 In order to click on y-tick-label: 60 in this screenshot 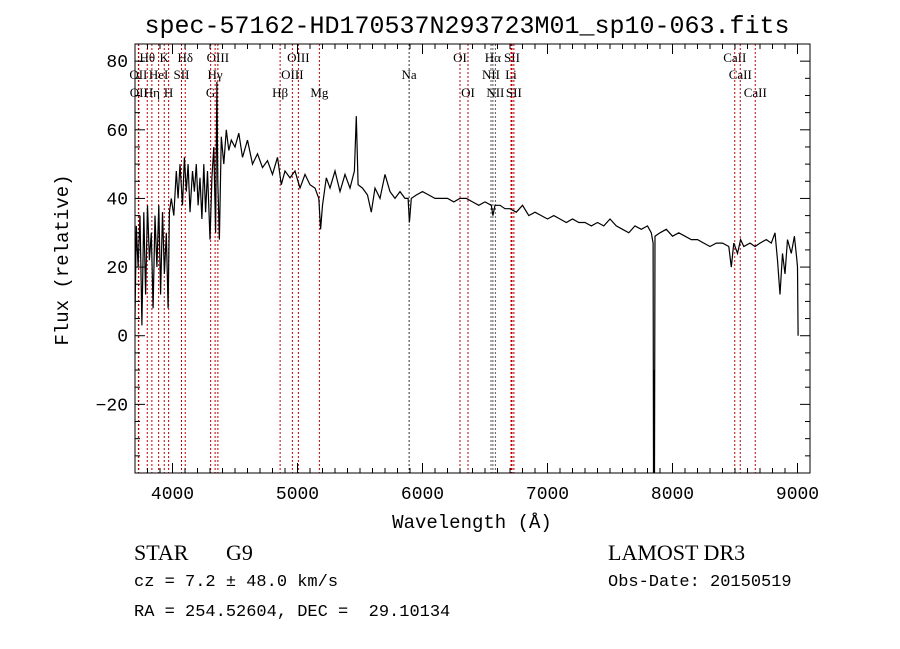, I will do `click(117, 132)`.